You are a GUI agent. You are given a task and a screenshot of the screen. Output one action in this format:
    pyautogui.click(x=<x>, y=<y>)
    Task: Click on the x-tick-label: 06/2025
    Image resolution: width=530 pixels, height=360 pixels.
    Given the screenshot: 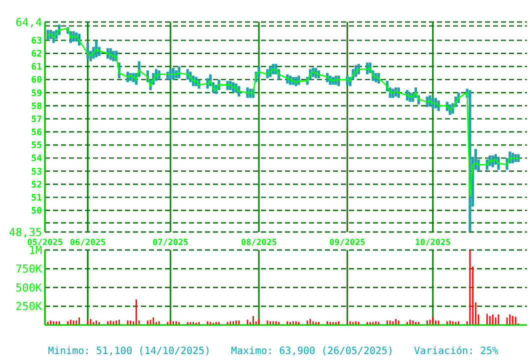 What is the action you would take?
    pyautogui.click(x=88, y=243)
    